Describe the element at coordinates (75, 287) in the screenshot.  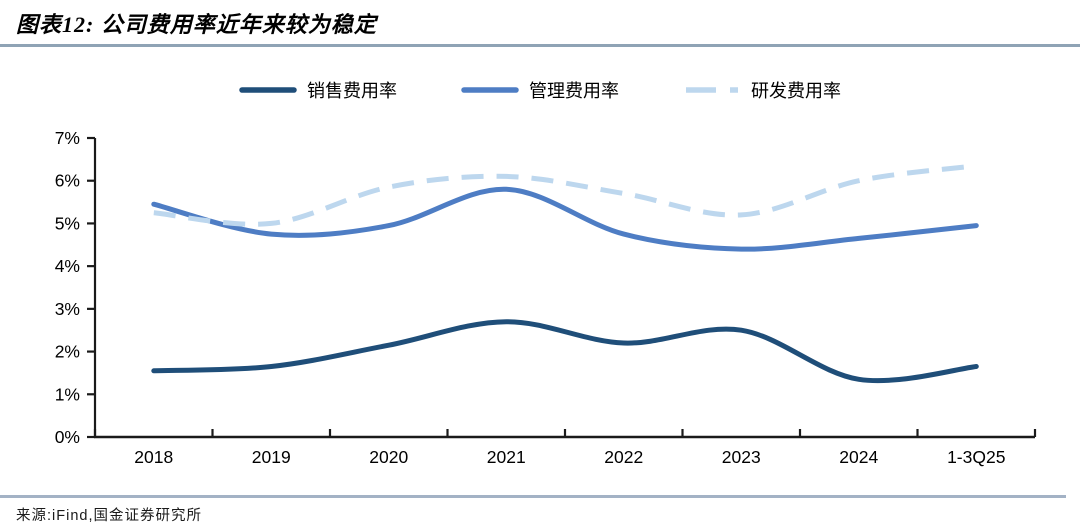
I see `y-axis-ticks: 0% 1% 2% 3% 4% 5% 6% 7%` at that location.